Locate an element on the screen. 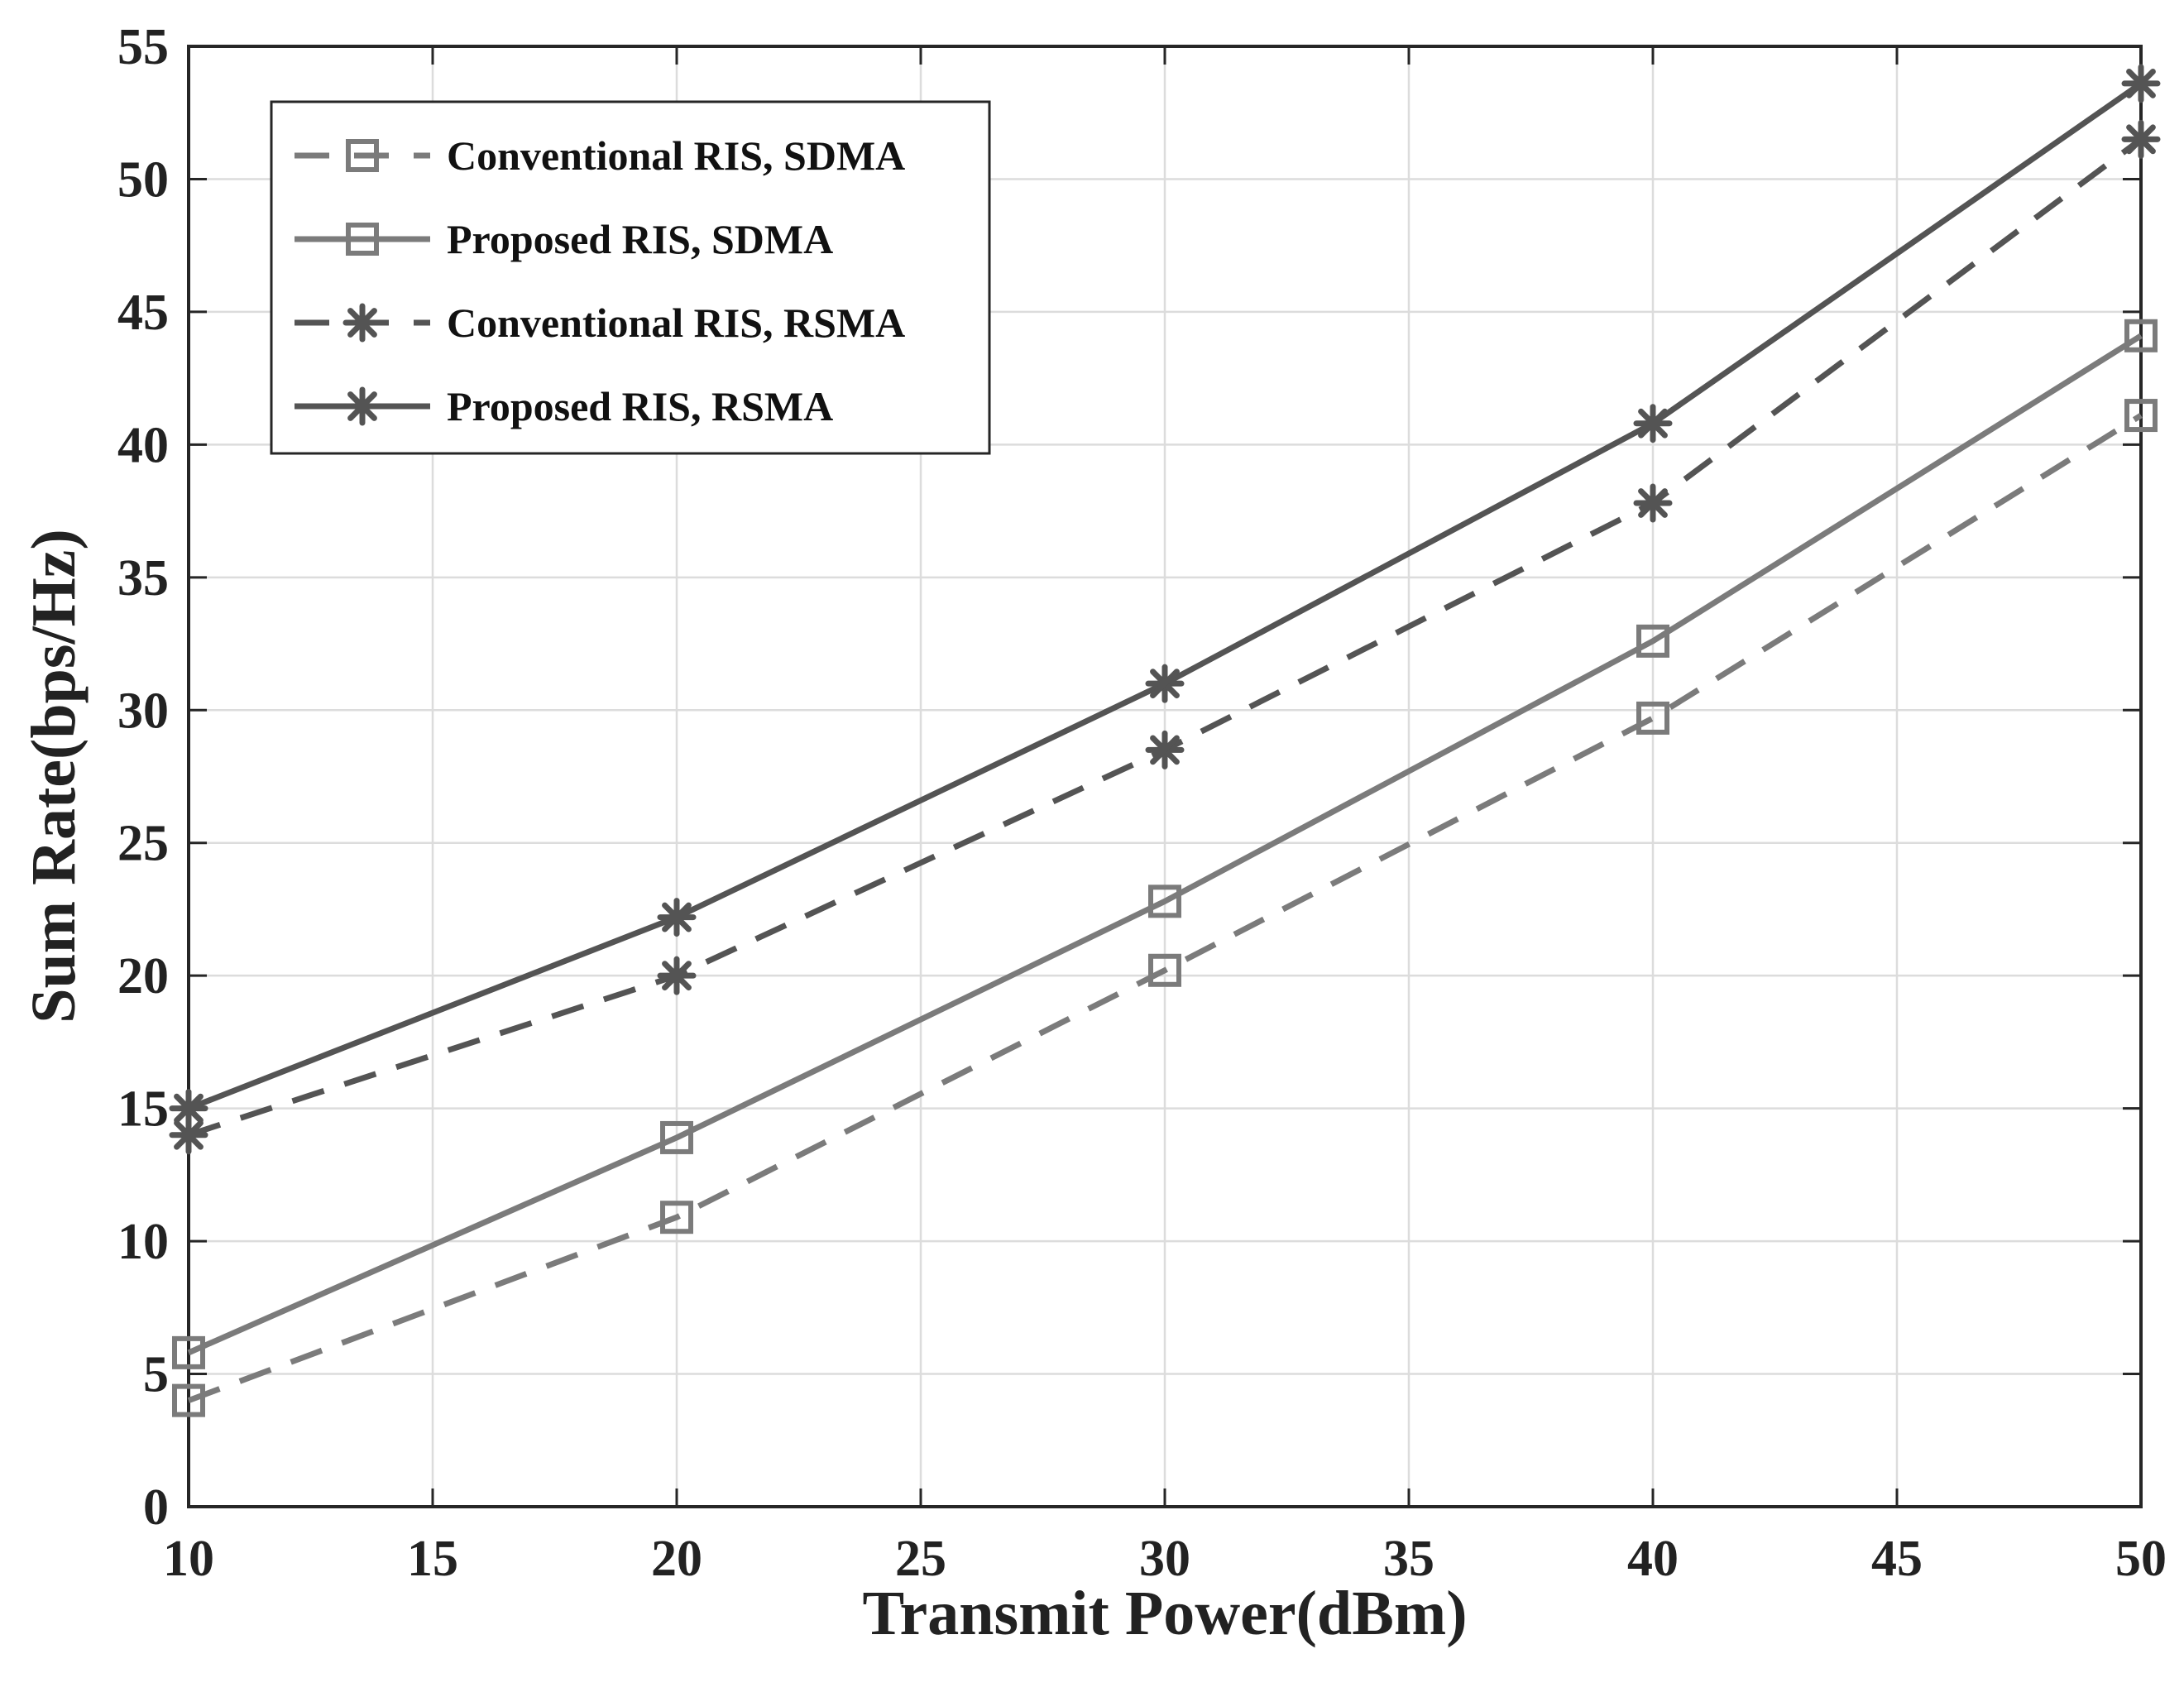  x-tick-label: 30 is located at coordinates (1164, 1559).